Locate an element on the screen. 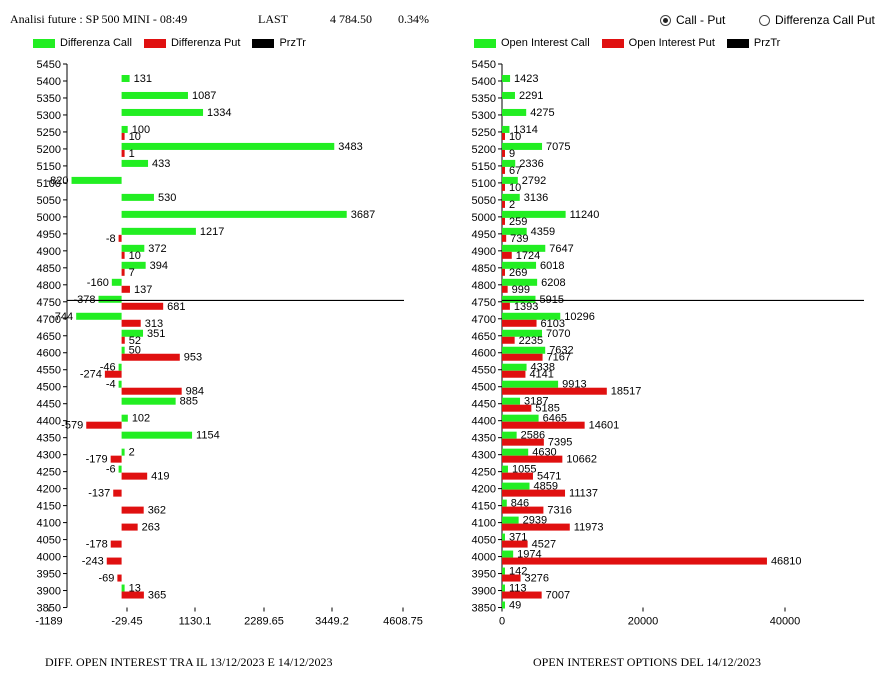  x-tick-label: -1189 is located at coordinates (48, 622).